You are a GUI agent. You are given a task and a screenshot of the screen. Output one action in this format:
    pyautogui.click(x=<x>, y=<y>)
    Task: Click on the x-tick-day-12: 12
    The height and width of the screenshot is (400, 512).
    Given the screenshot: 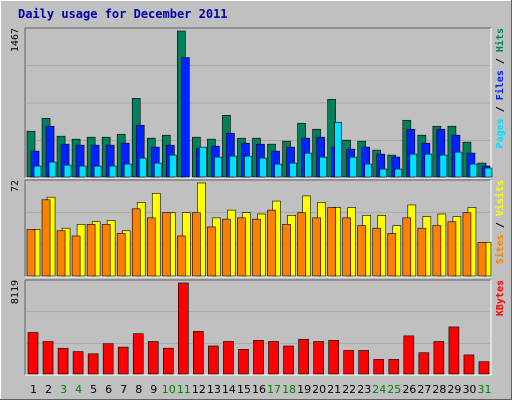 What is the action you would take?
    pyautogui.click(x=199, y=389)
    